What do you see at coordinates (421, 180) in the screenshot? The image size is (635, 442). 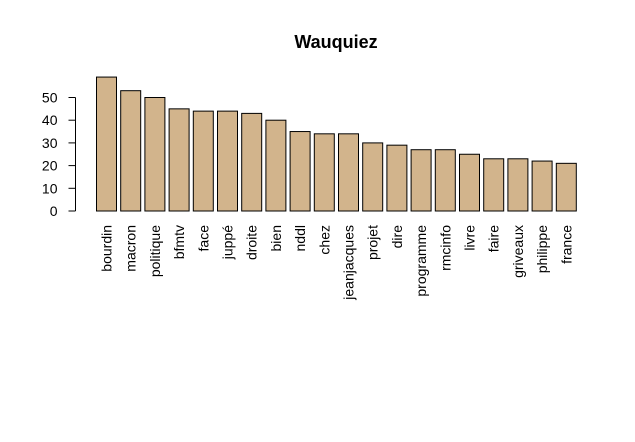 I see `bar-programme` at bounding box center [421, 180].